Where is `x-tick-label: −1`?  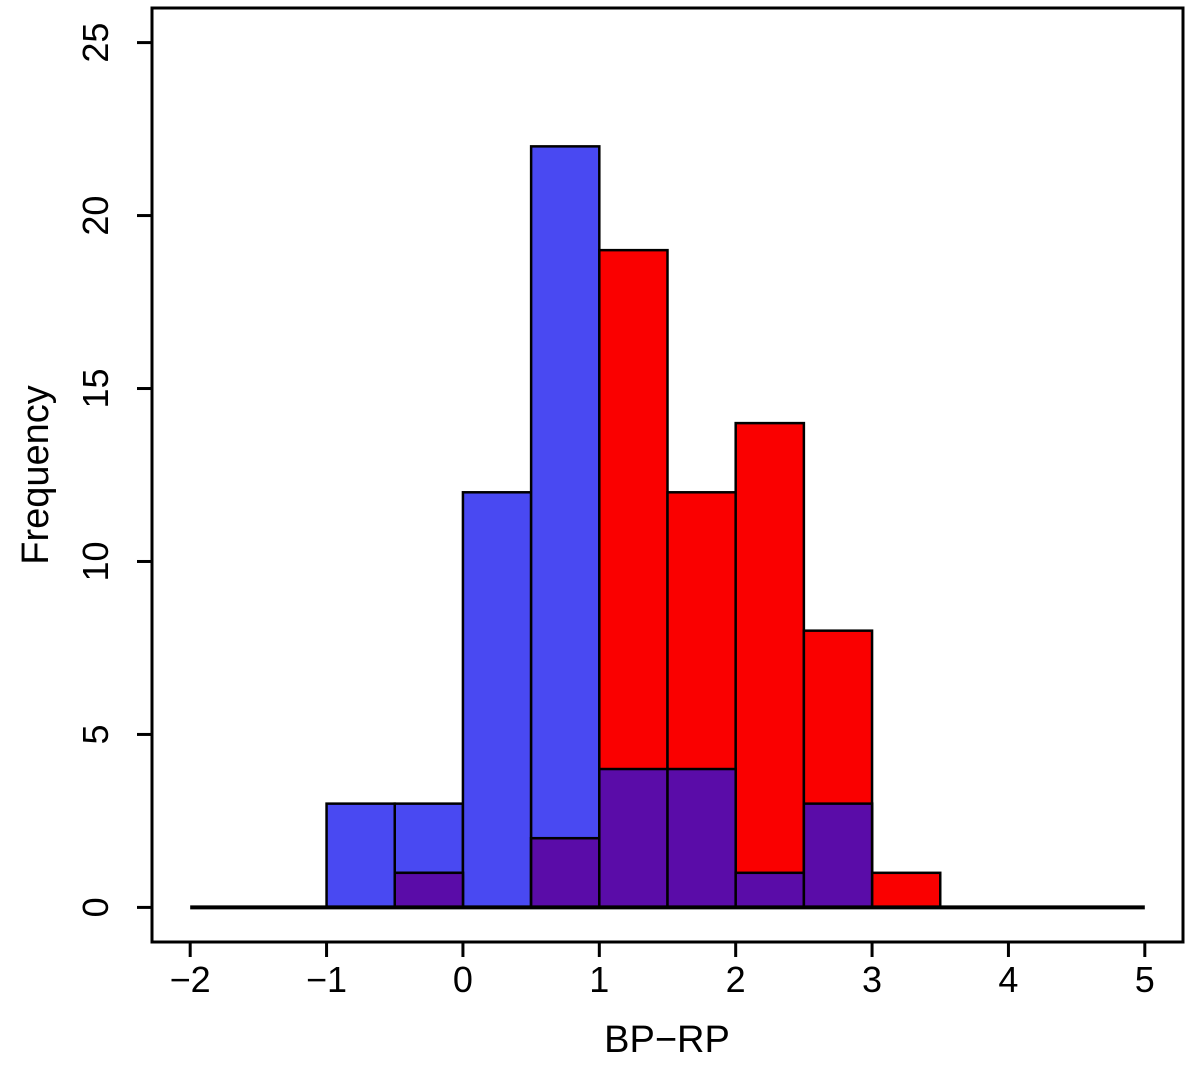
x-tick-label: −1 is located at coordinates (326, 979).